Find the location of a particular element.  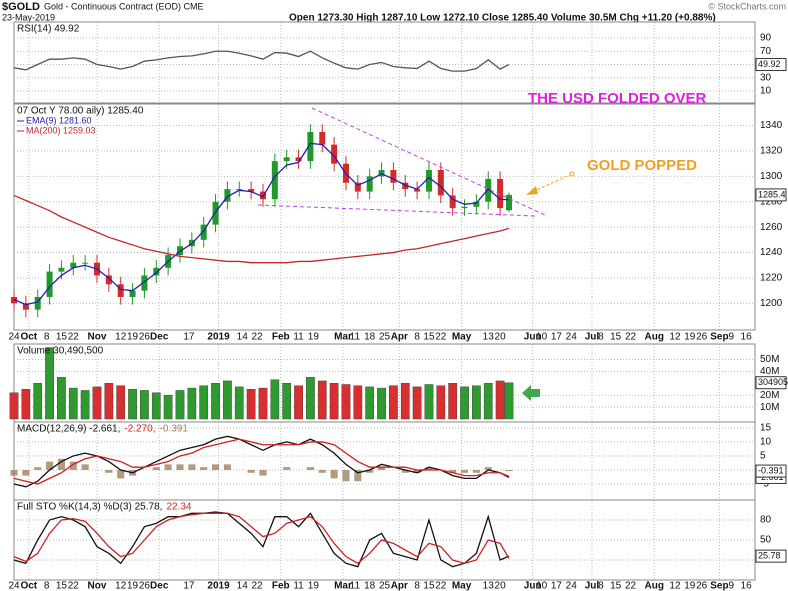

x-tick-label: 2019 is located at coordinates (218, 337).